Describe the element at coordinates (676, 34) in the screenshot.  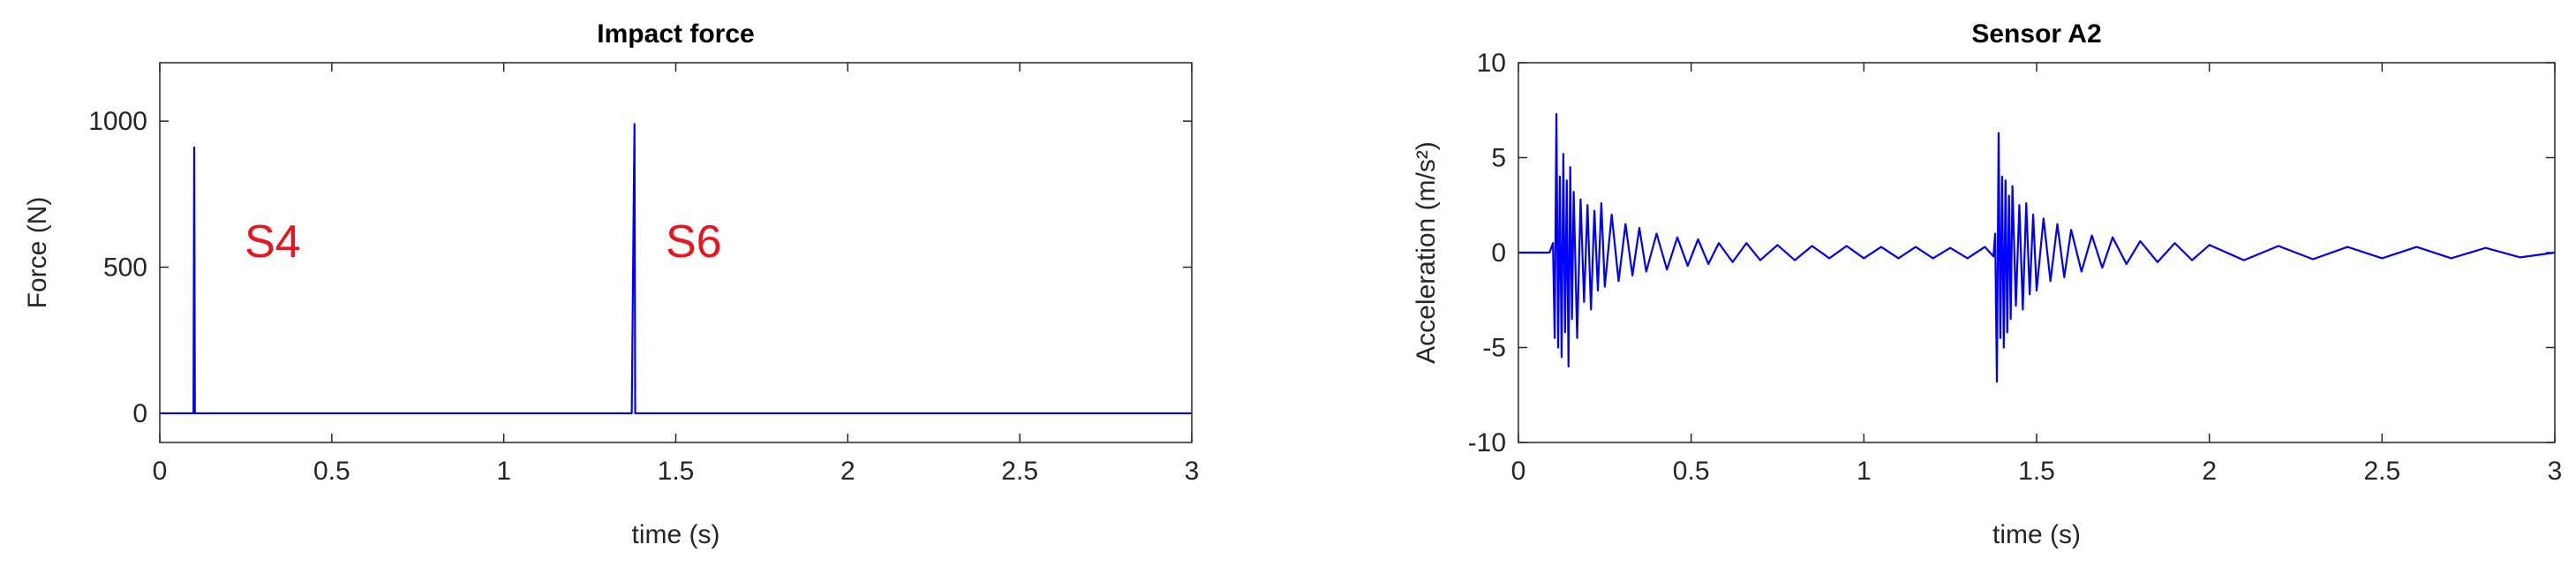
I see `chart-title: Impact force` at that location.